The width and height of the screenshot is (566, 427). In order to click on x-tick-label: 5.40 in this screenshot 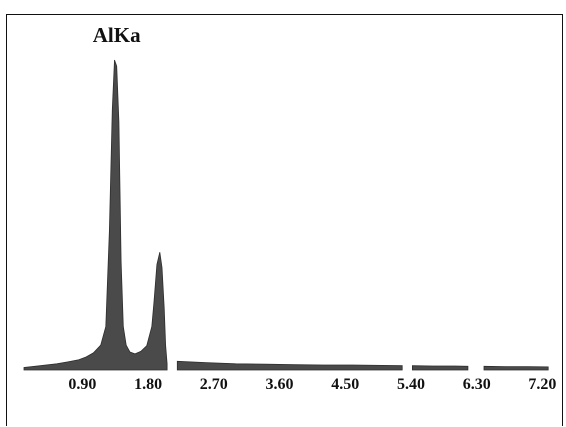, I will do `click(411, 384)`.